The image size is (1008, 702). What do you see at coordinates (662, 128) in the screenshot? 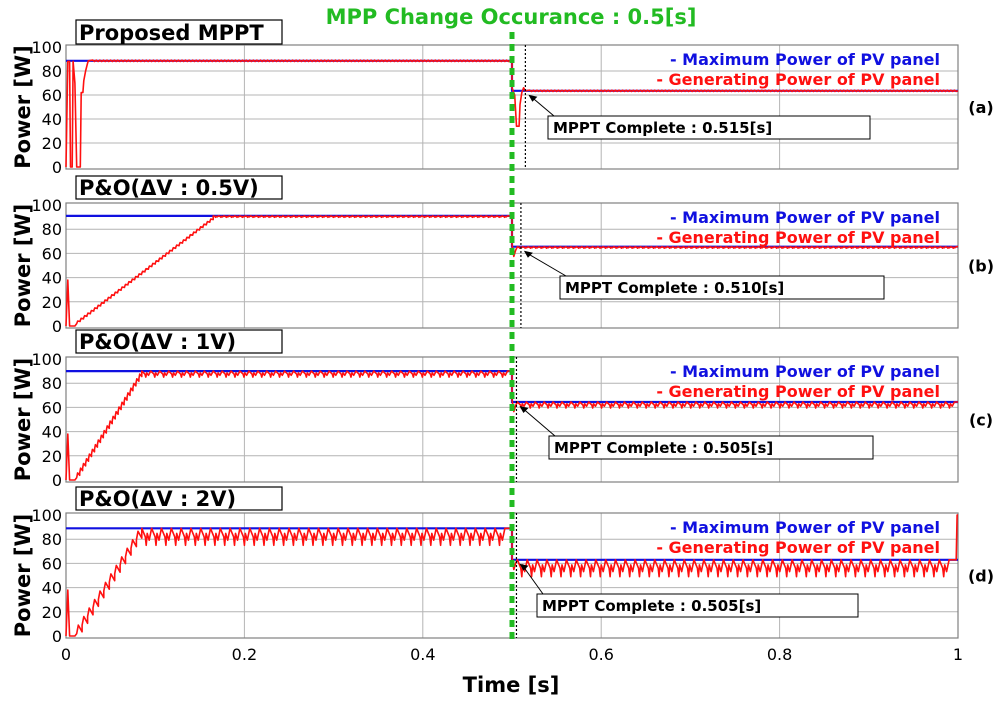
I see `mppt-complete-label: MPPT Complete : 0.515[s]` at bounding box center [662, 128].